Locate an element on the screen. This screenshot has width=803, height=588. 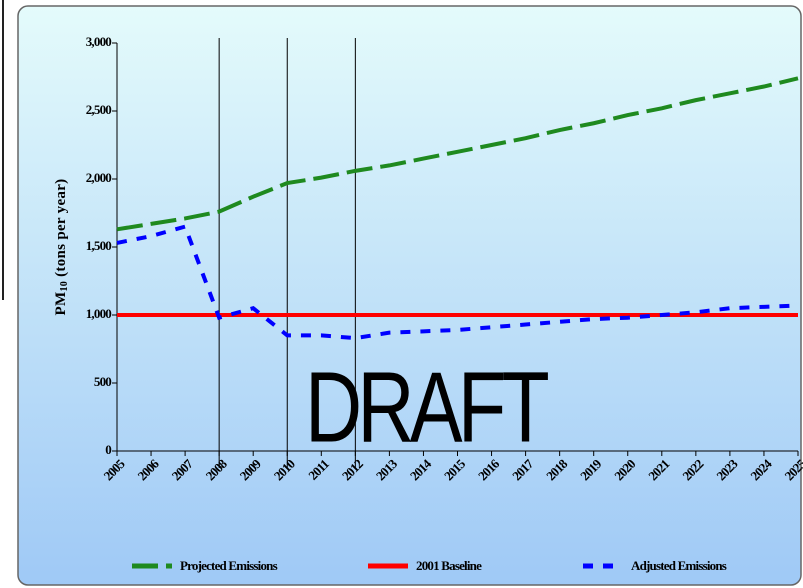
legend-label: 2001 Baseline is located at coordinates (449, 565).